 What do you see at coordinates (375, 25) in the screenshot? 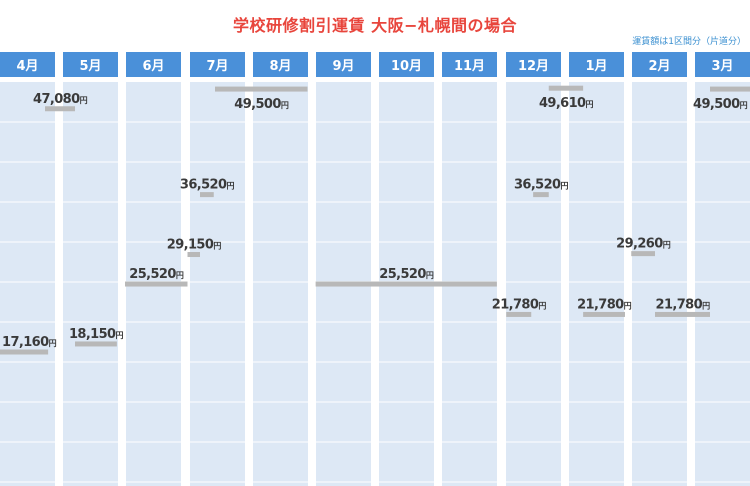
I see `chart-title: 学校研修割引運賃 大阪−札幌間の場合` at bounding box center [375, 25].